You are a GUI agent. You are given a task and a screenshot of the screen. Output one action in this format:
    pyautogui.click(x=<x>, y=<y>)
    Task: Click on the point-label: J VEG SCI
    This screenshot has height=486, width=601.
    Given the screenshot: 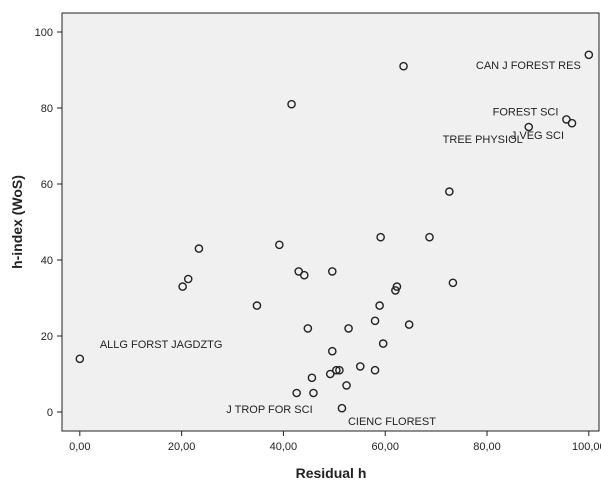 What is the action you would take?
    pyautogui.click(x=537, y=136)
    